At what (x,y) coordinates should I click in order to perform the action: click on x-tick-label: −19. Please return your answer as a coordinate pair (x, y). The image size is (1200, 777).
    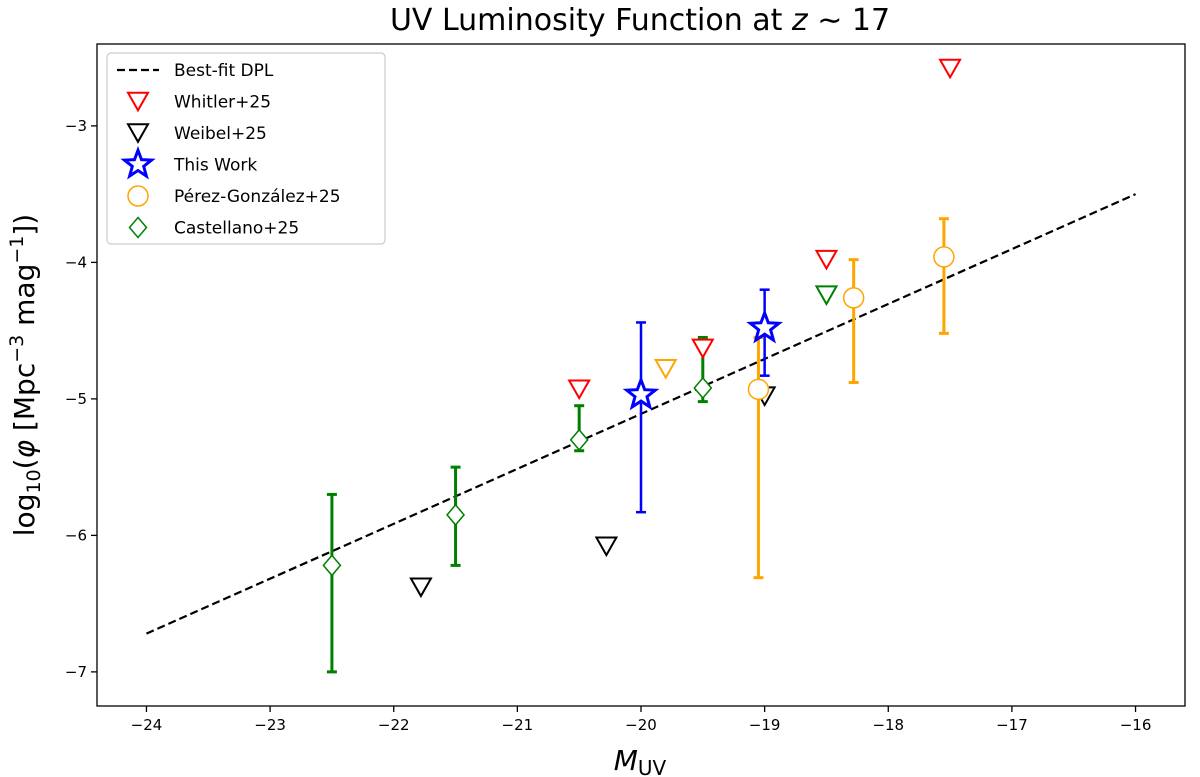
    Looking at the image, I should click on (765, 725).